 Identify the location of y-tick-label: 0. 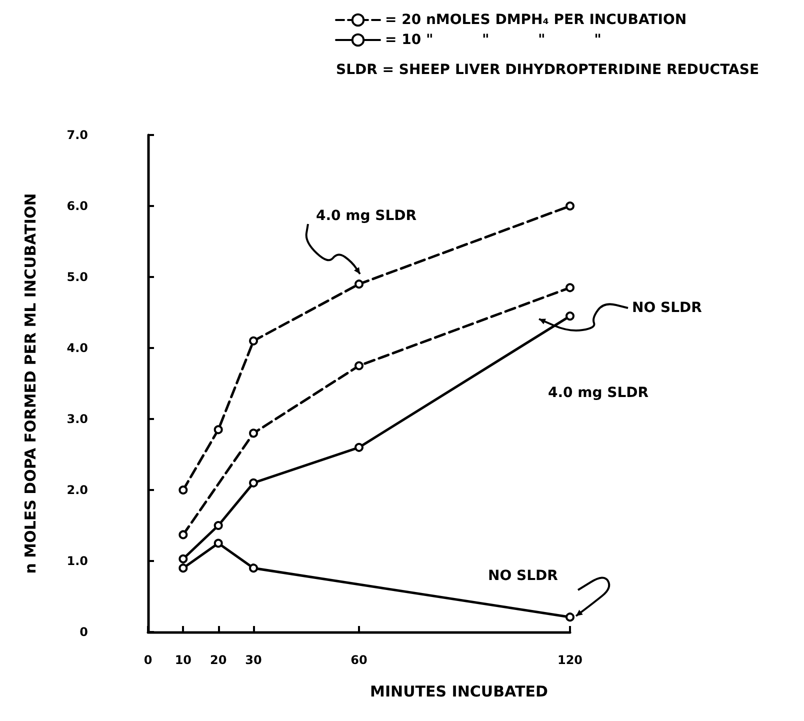
(84, 632).